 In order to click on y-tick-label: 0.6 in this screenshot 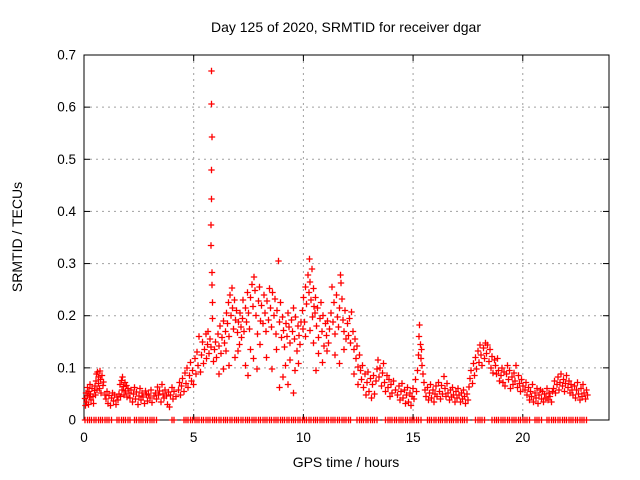, I will do `click(66, 107)`.